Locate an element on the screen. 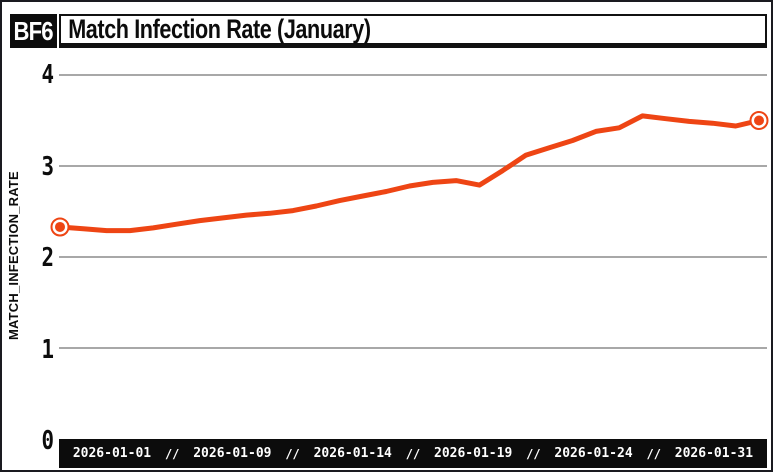 This screenshot has height=472, width=773. start-point-marker-dot is located at coordinates (60, 226).